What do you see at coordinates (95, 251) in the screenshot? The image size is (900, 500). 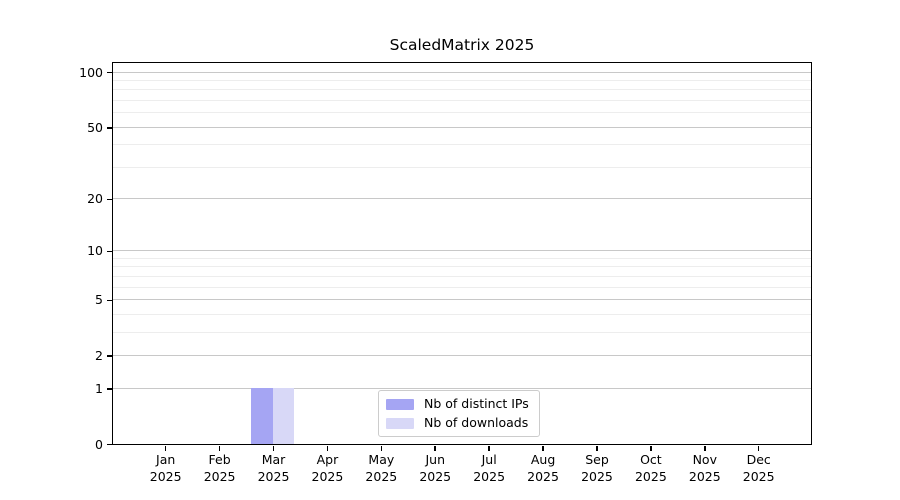 I see `y-axis-tick-label: 10` at bounding box center [95, 251].